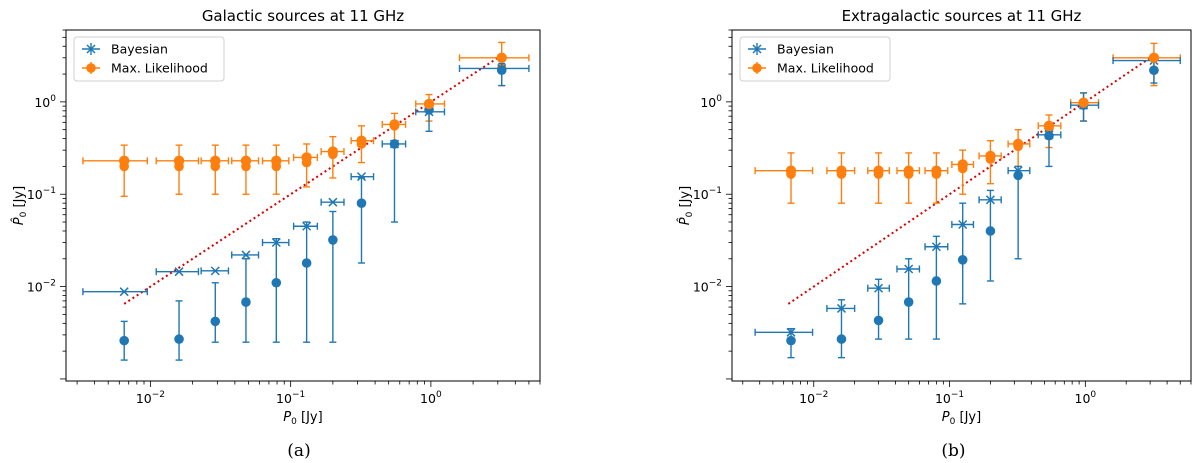  I want to click on panel-caption: (b), so click(953, 451).